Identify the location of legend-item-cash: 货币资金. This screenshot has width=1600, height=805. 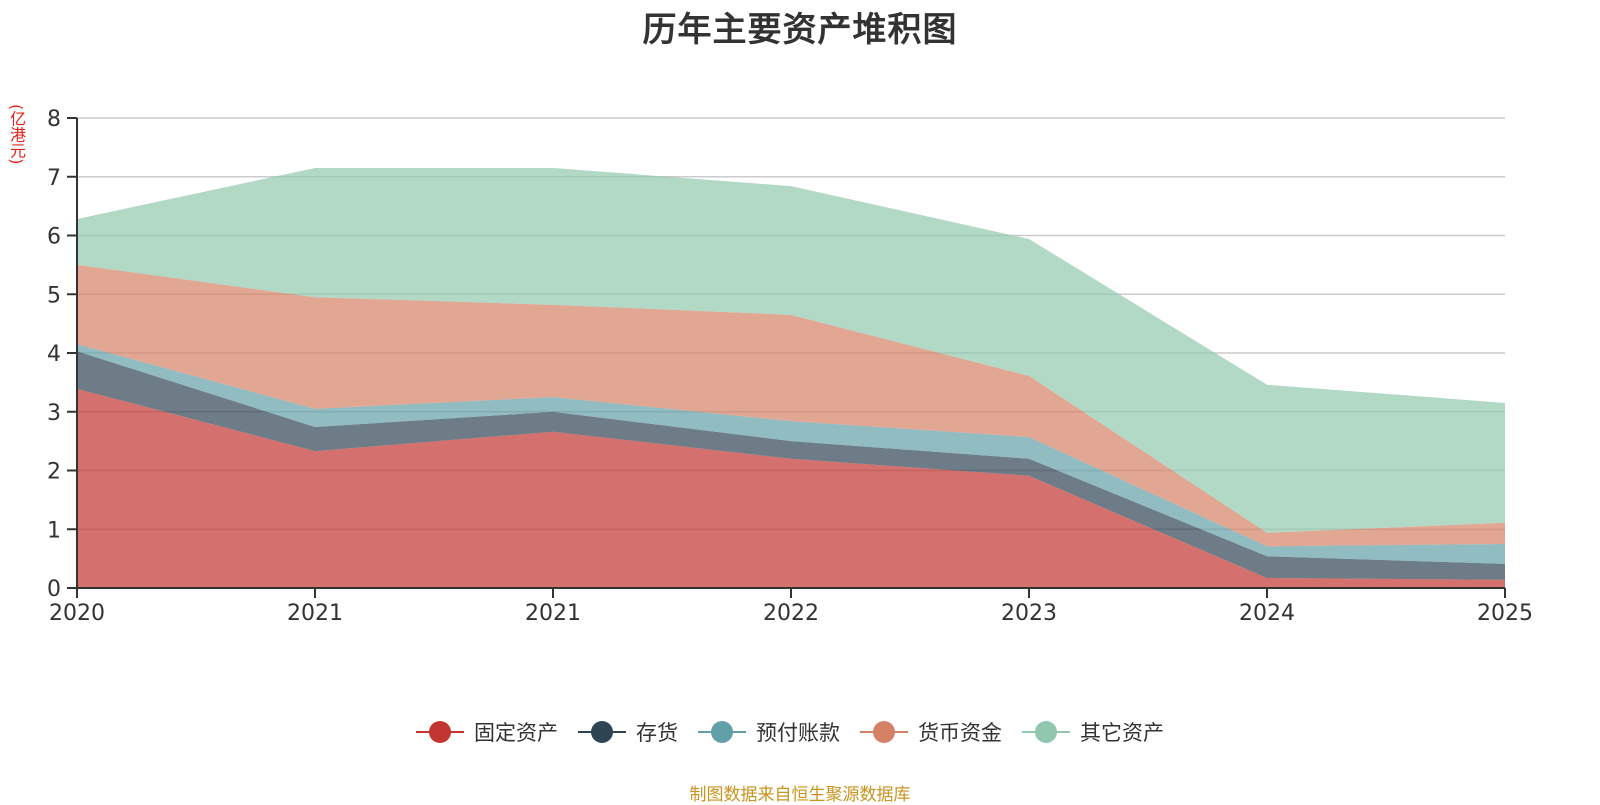
(931, 732).